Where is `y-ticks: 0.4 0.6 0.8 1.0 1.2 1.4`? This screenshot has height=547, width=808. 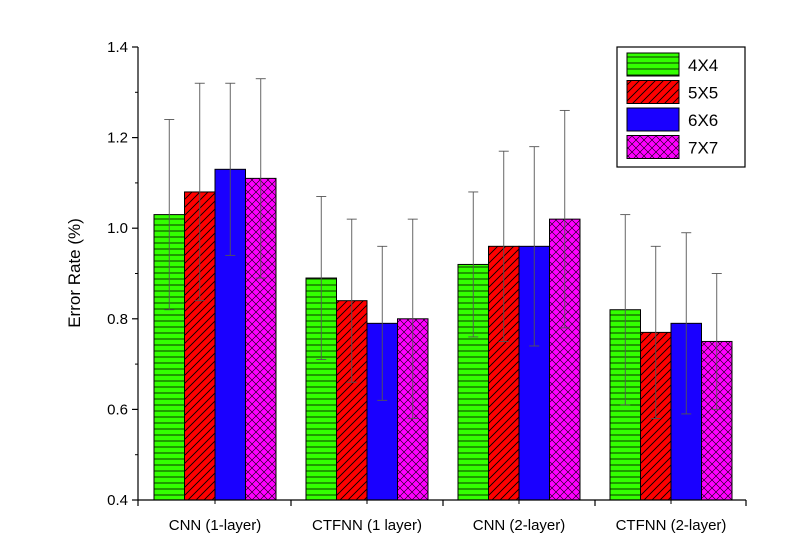 y-ticks: 0.4 0.6 0.8 1.0 1.2 1.4 is located at coordinates (122, 274).